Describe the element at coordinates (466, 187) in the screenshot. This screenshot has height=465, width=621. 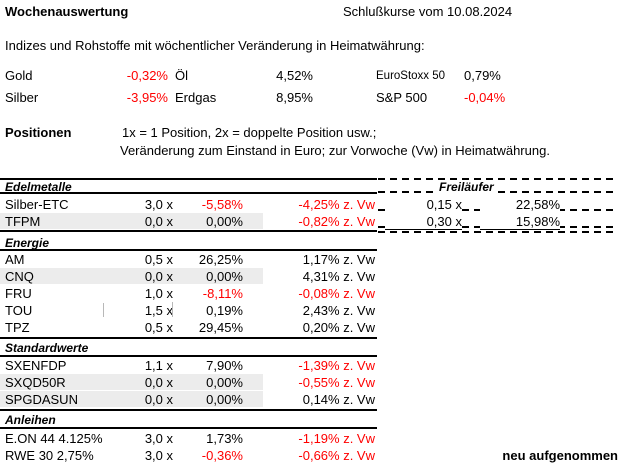
I see `section-header-freilaeufer: Freiläufer` at that location.